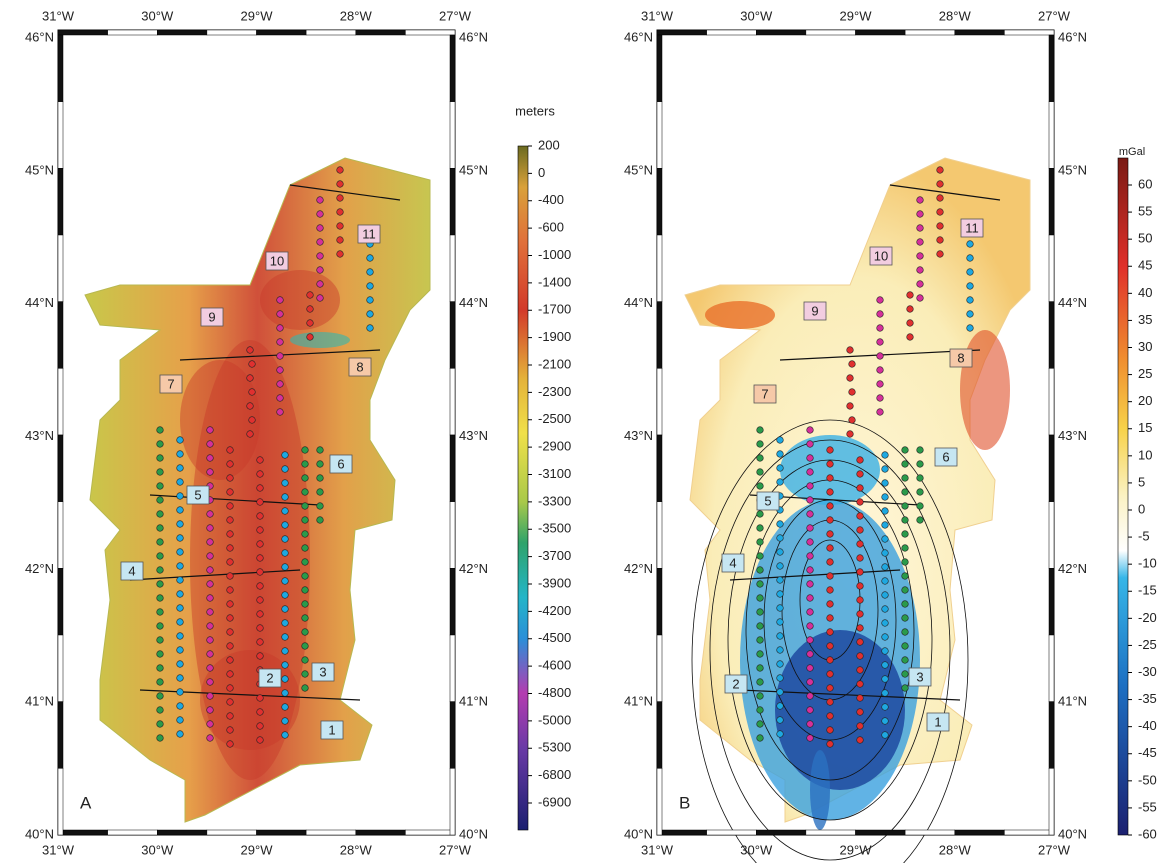  Describe the element at coordinates (830, 640) in the screenshot. I see `contour` at that location.